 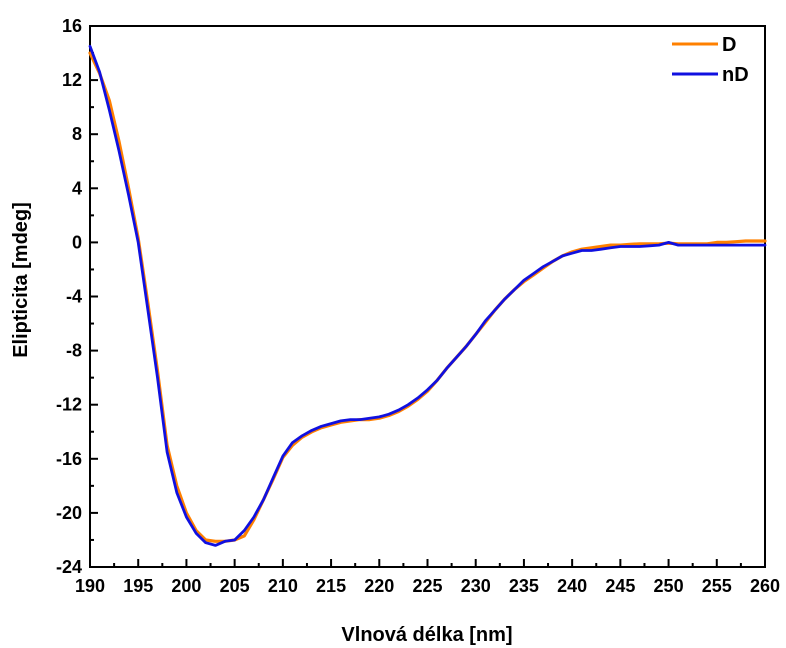 I want to click on x-tick-label: 230, so click(x=476, y=586).